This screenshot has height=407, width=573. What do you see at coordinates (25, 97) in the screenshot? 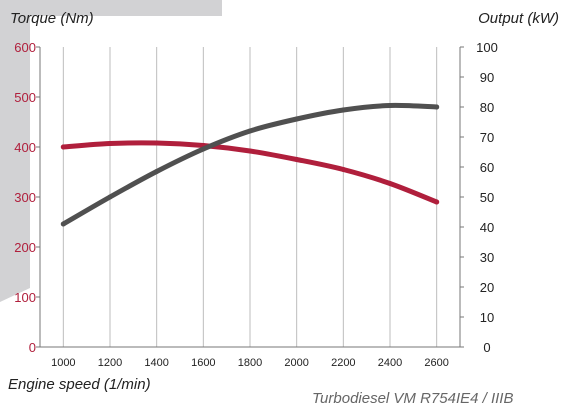
I see `y-left-tick-label-500: 500` at bounding box center [25, 97].